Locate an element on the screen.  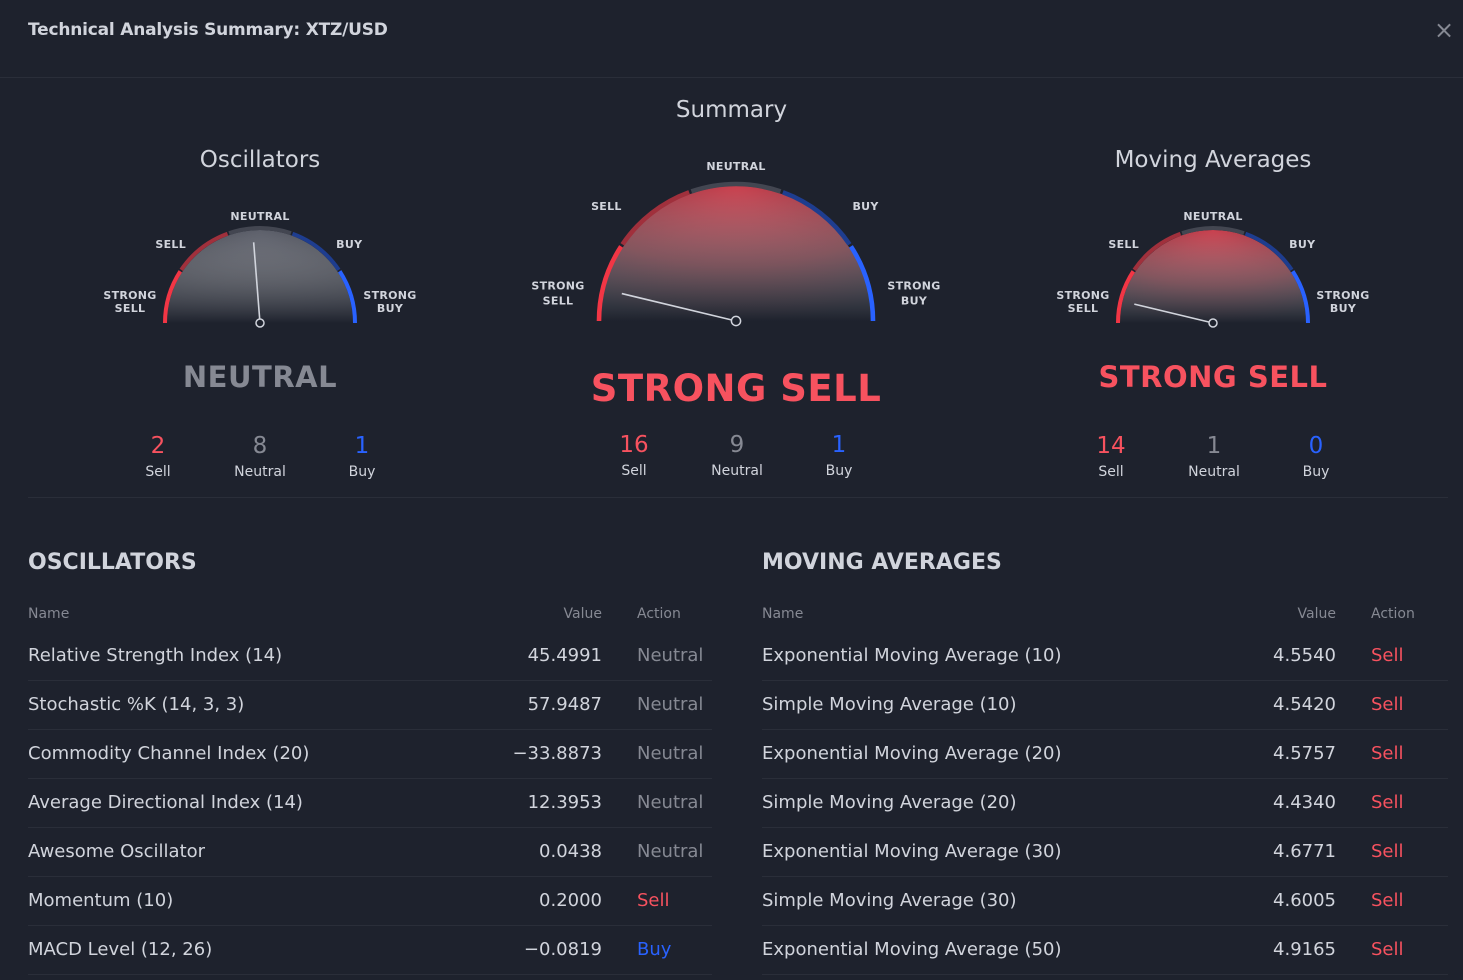
indicator-value: 4.6005 is located at coordinates (1304, 900).